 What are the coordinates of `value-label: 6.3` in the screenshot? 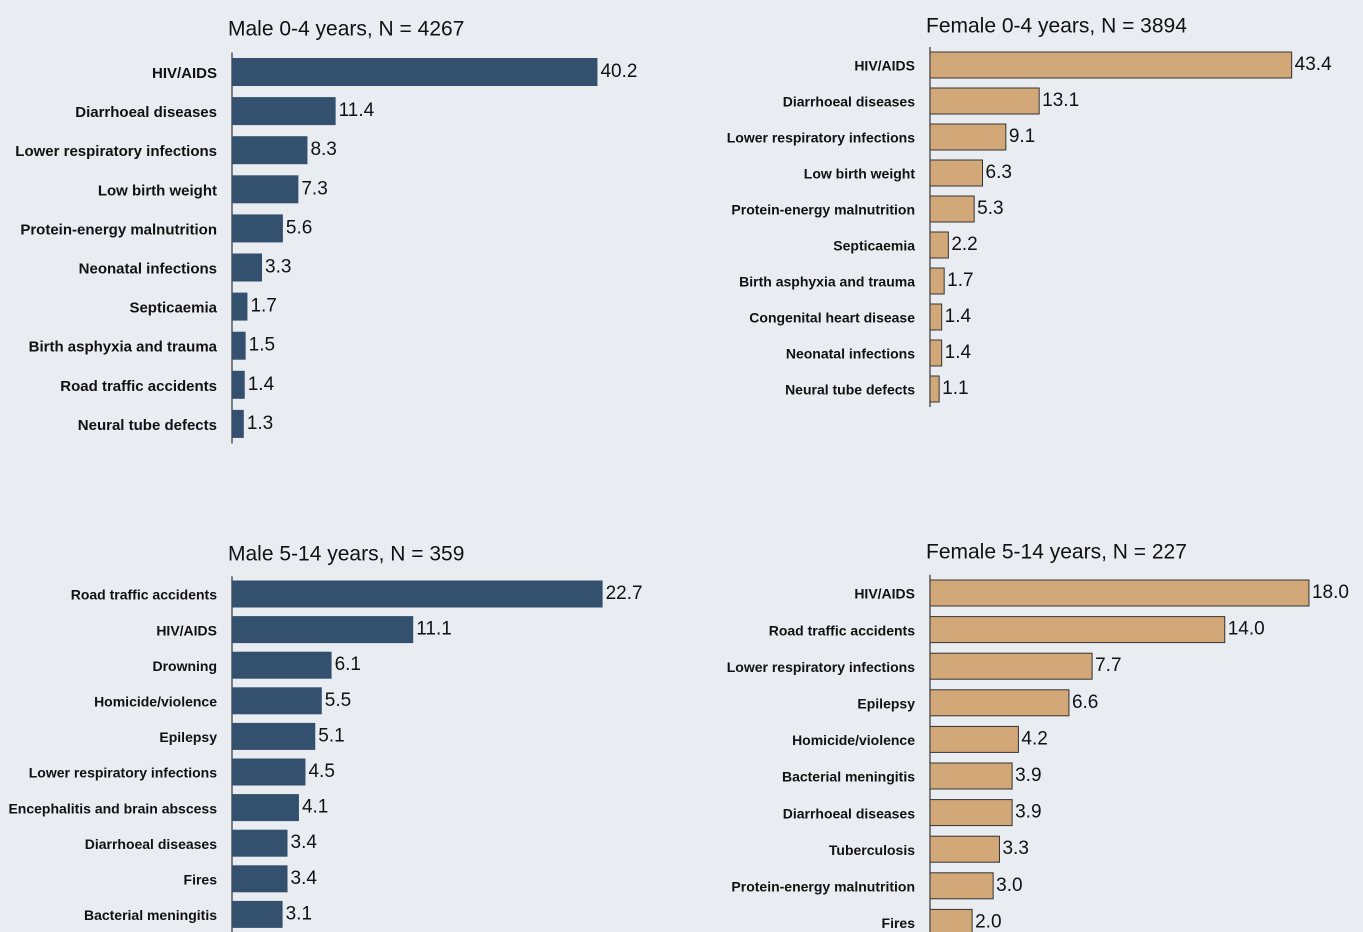 It's located at (999, 172).